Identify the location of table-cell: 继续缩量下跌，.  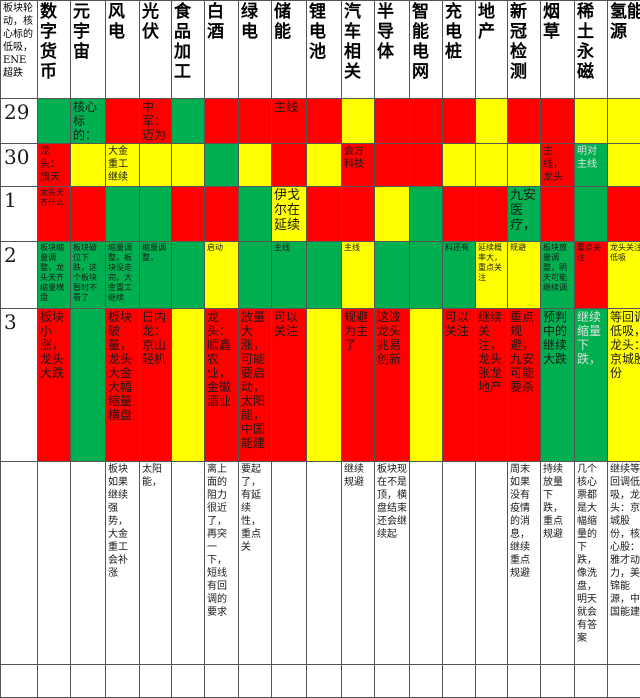
(591, 385).